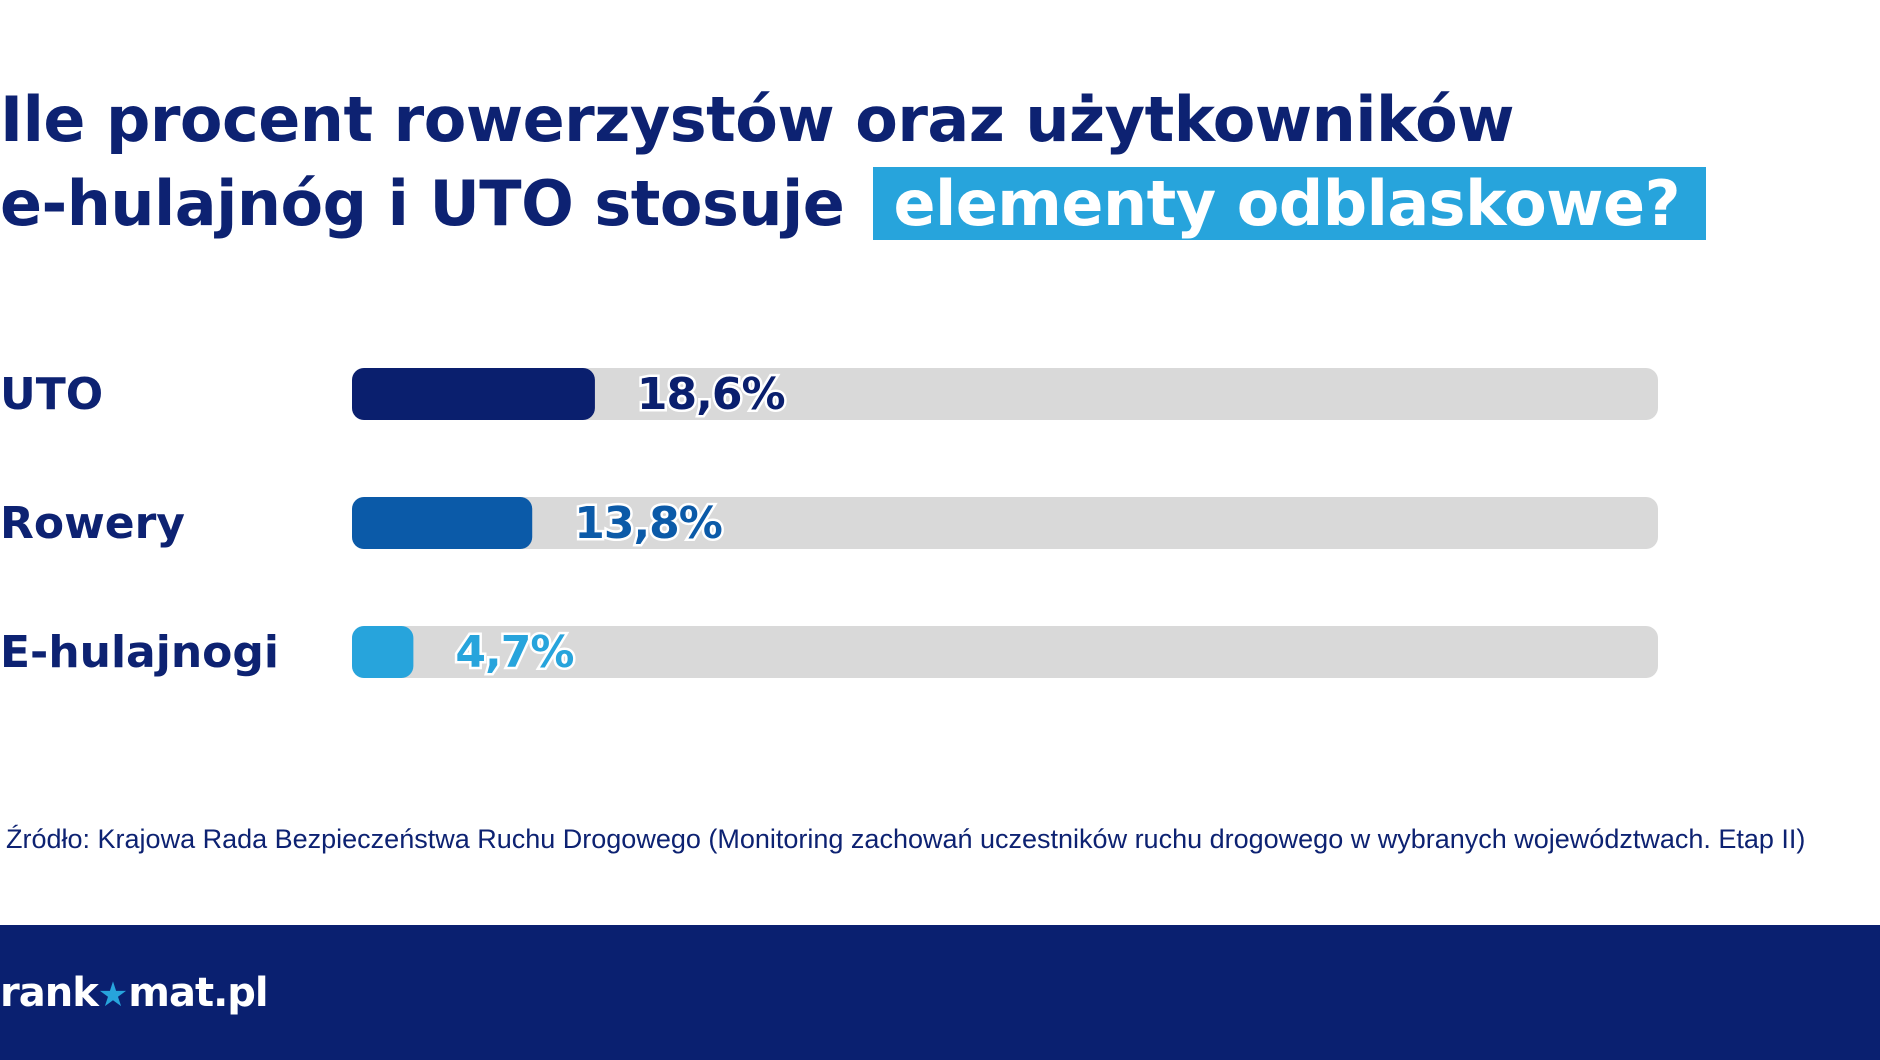 This screenshot has width=1880, height=1060. Describe the element at coordinates (514, 652) in the screenshot. I see `value-label: 4,7%` at that location.